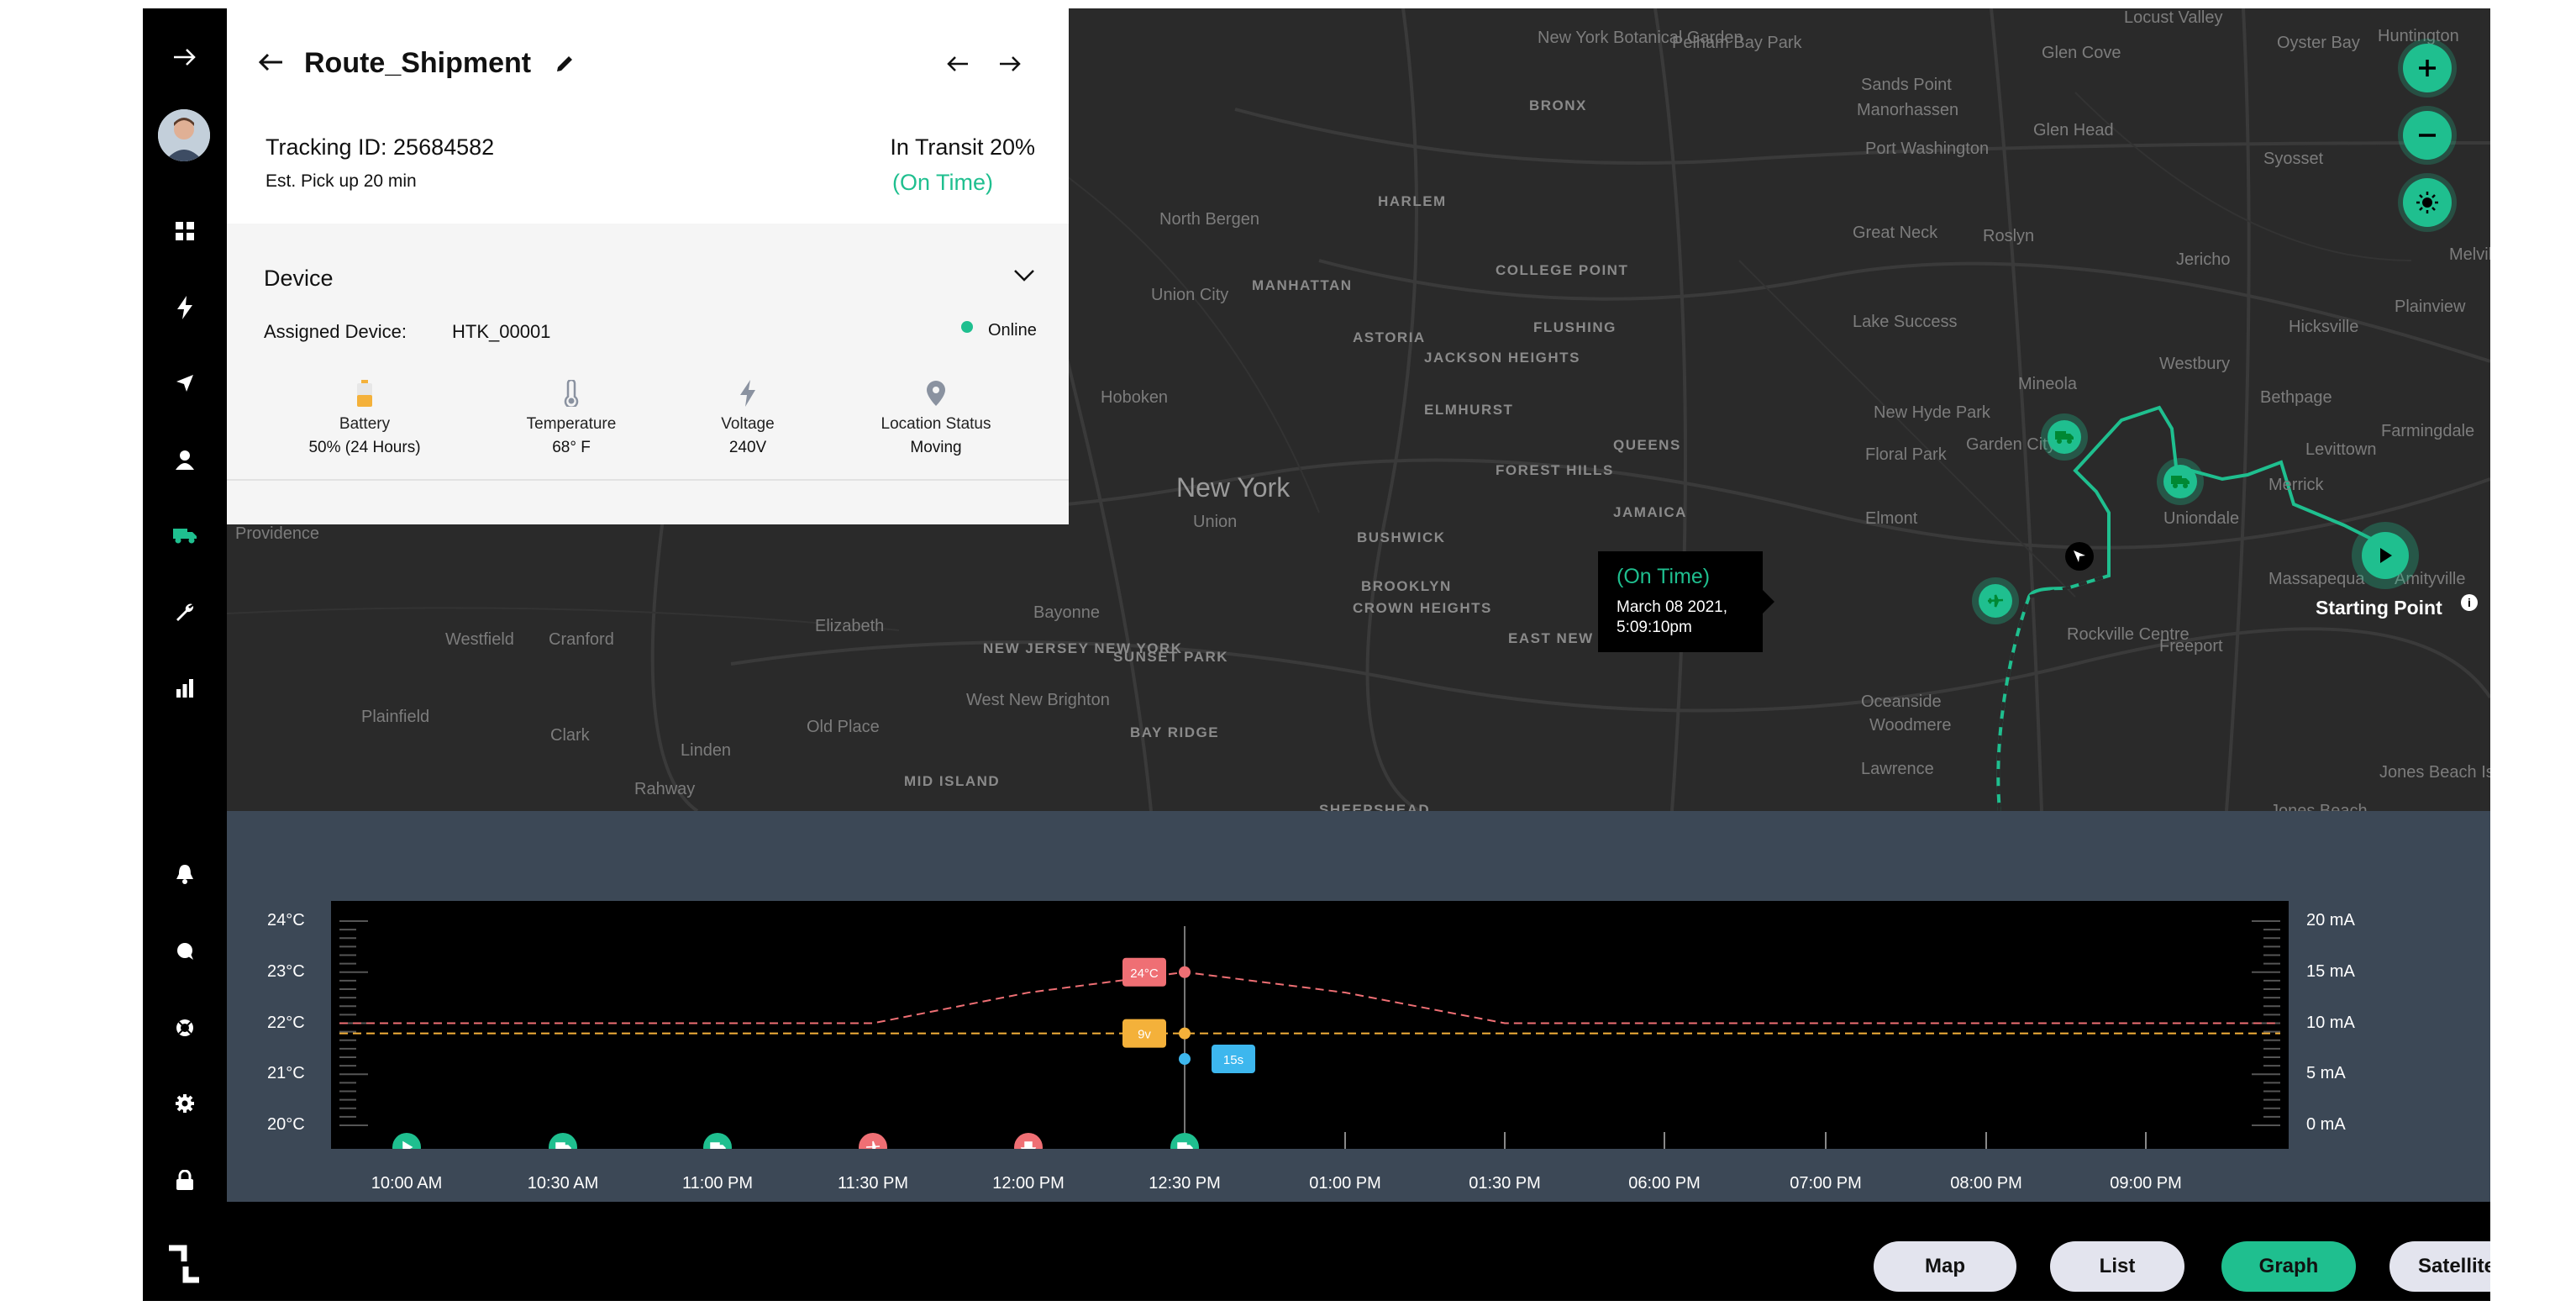 The width and height of the screenshot is (2576, 1306). What do you see at coordinates (1908, 110) in the screenshot?
I see `map-place-label: Manorhassen` at bounding box center [1908, 110].